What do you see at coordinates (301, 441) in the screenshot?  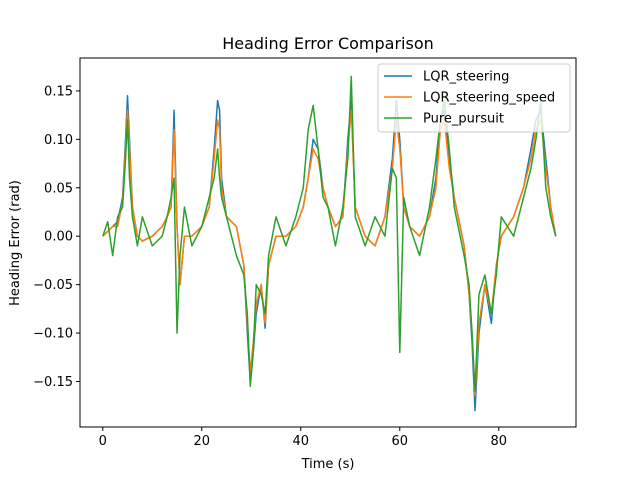 I see `x-tick-label: 40` at bounding box center [301, 441].